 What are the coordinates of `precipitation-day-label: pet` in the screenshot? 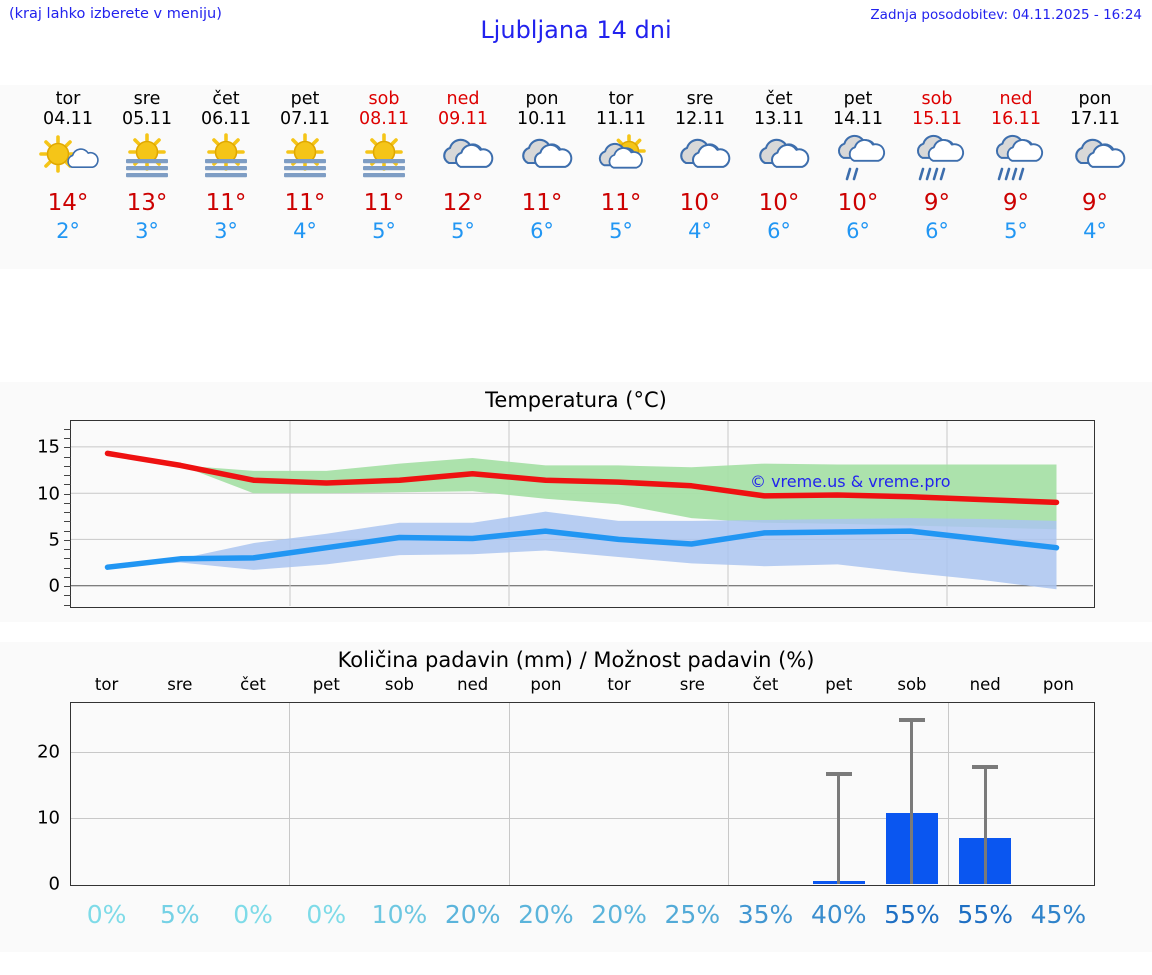 It's located at (326, 684).